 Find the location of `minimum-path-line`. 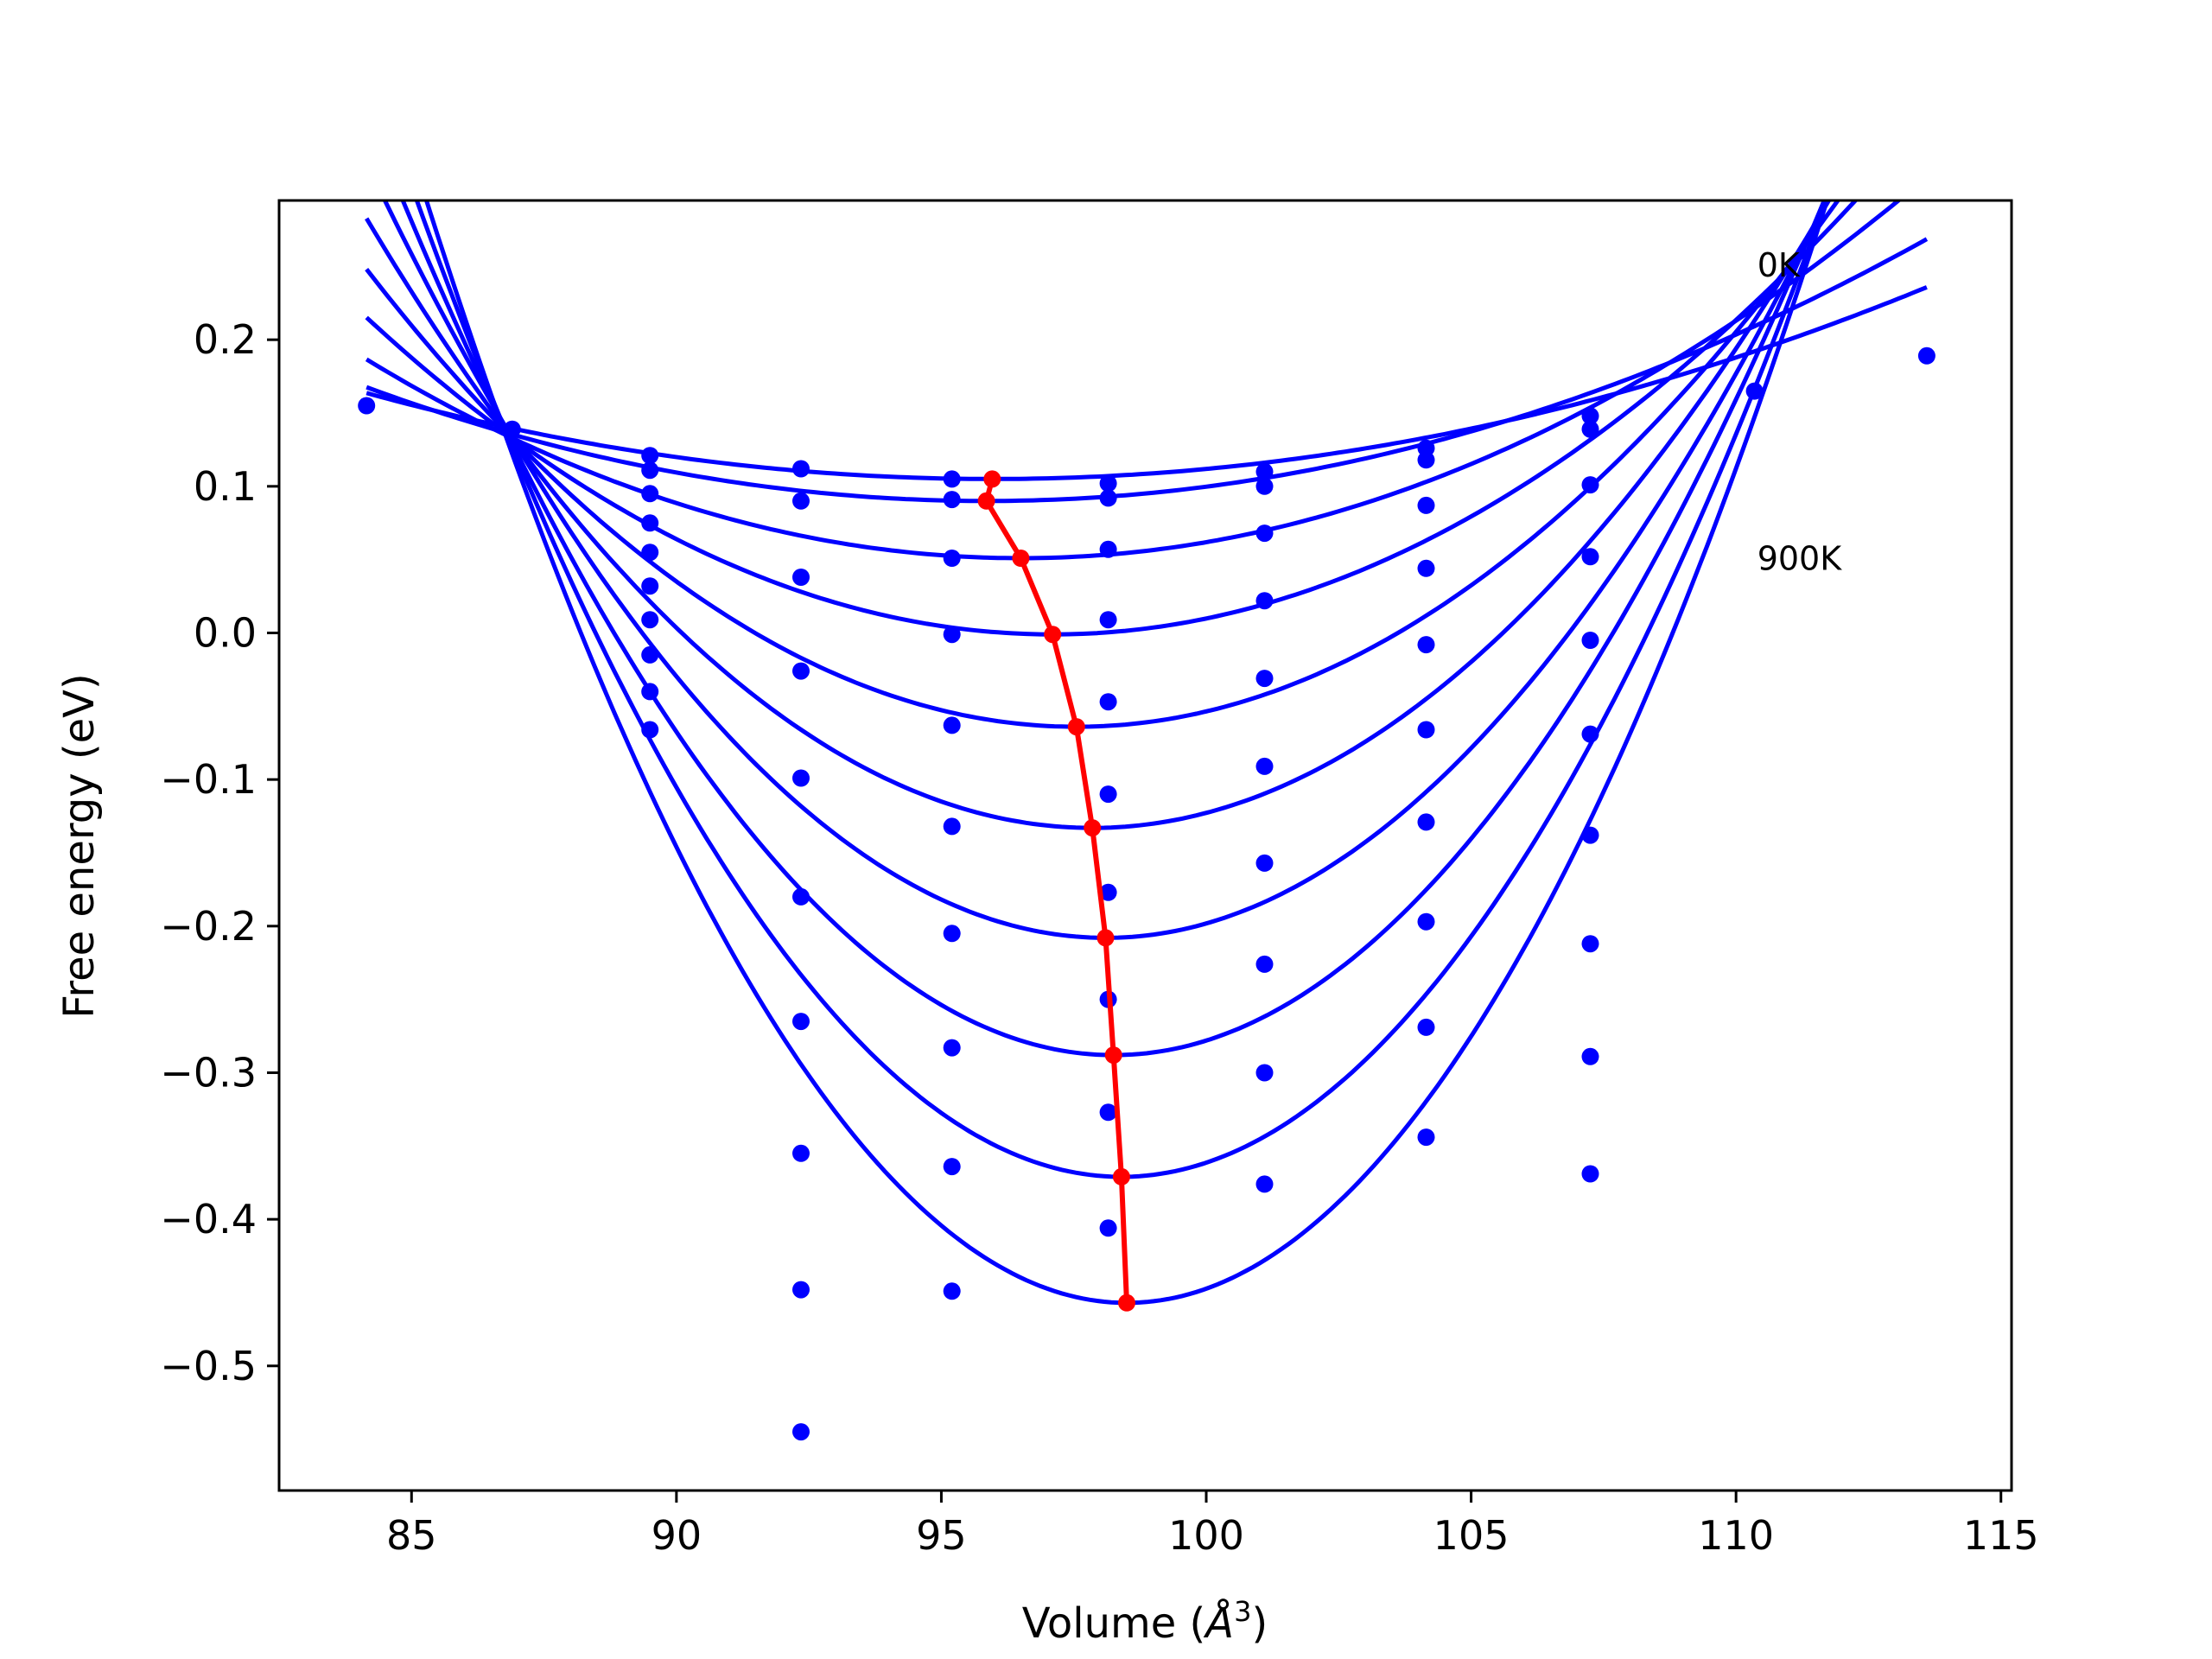

minimum-path-line is located at coordinates (1056, 890).